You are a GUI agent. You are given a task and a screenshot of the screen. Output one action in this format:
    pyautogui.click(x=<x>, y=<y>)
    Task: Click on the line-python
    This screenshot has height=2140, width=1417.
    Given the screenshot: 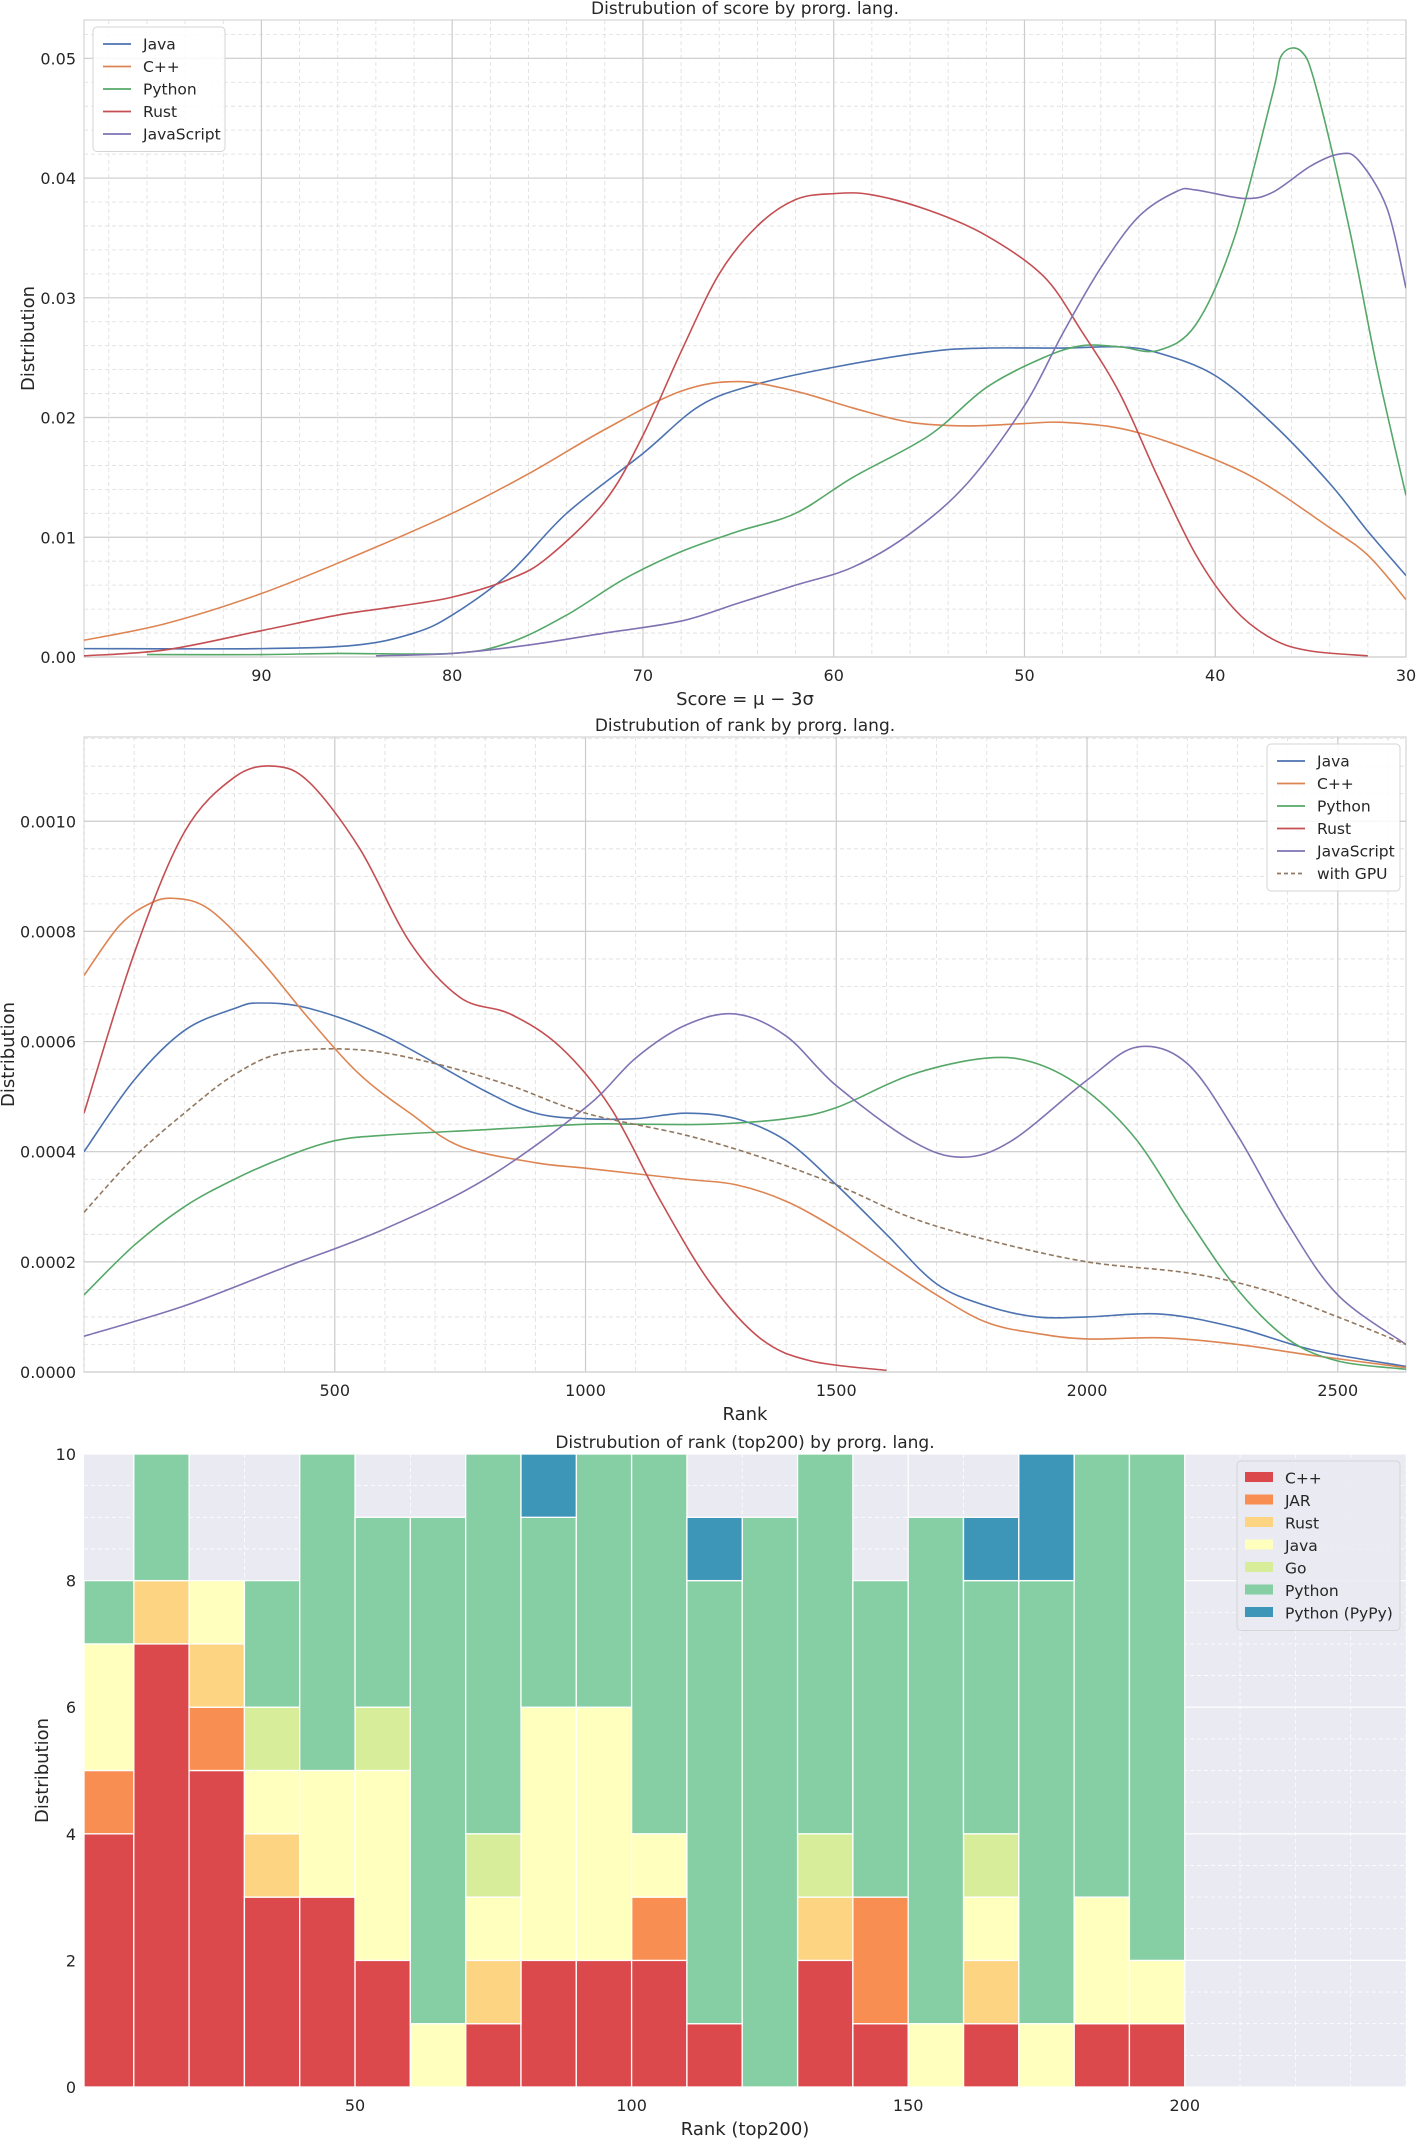 What is the action you would take?
    pyautogui.click(x=745, y=1213)
    